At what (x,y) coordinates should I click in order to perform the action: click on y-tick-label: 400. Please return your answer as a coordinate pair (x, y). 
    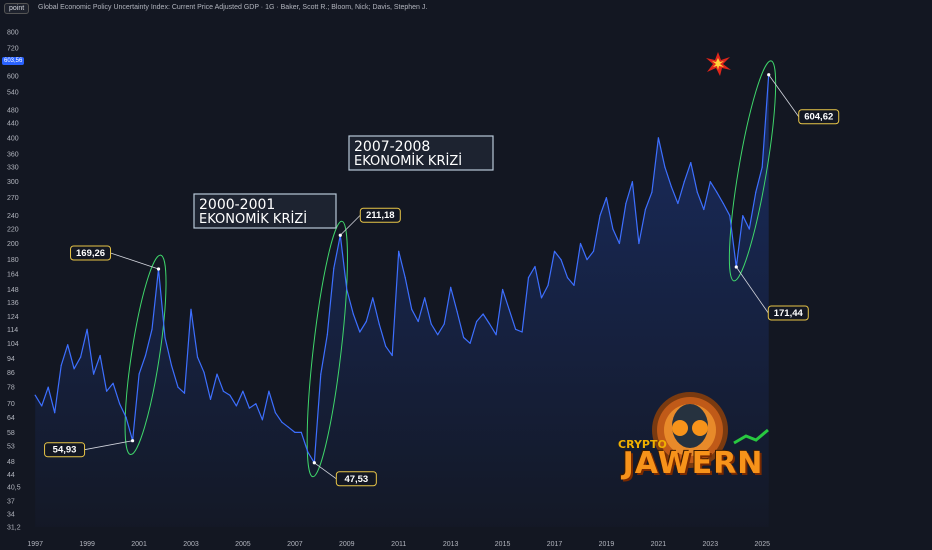
    Looking at the image, I should click on (13, 138).